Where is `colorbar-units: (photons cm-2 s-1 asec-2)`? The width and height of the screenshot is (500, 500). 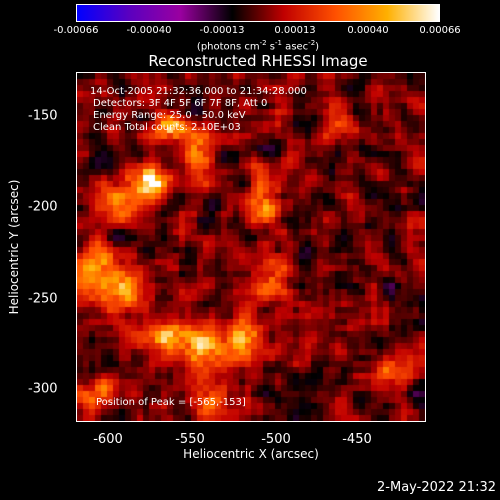
colorbar-units: (photons cm-2 s-1 asec-2) is located at coordinates (258, 46).